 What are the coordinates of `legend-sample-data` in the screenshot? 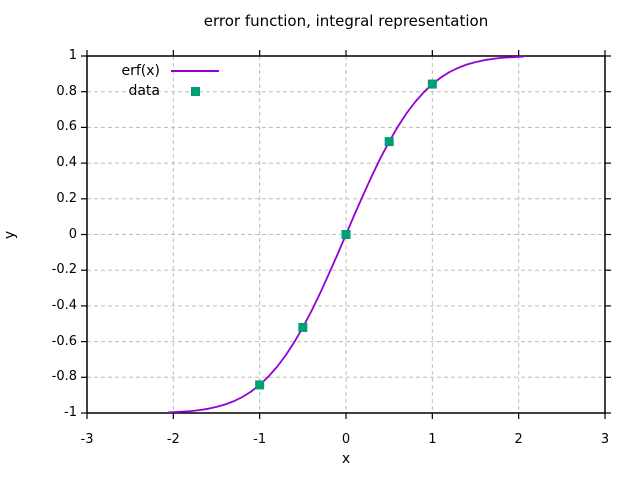 It's located at (195, 91).